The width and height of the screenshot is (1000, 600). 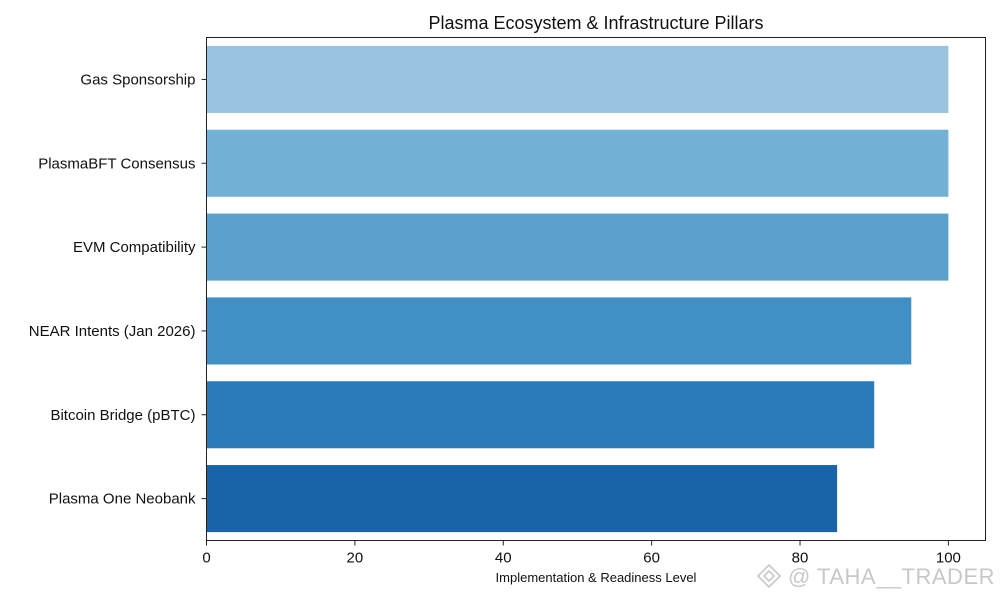 What do you see at coordinates (122, 415) in the screenshot?
I see `category-label: Bitcoin Bridge (pBTC)` at bounding box center [122, 415].